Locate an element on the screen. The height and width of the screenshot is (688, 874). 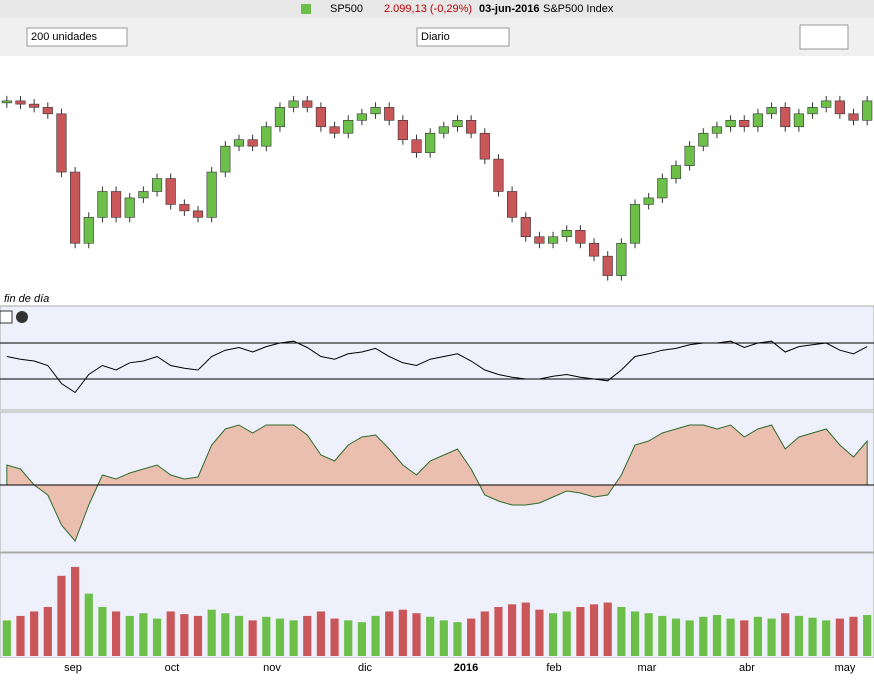
date: 03-jun-2016 is located at coordinates (509, 9).